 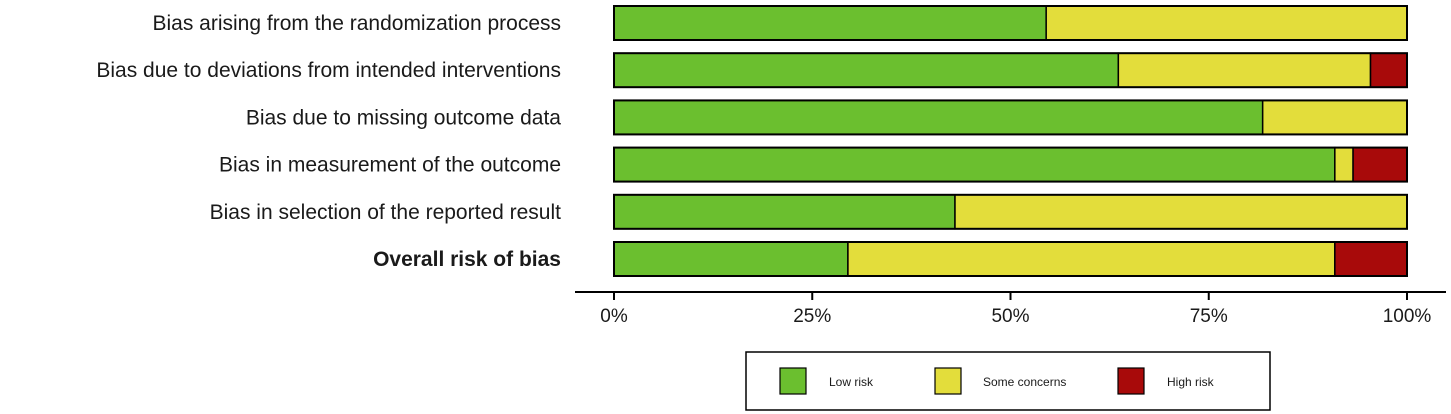 What do you see at coordinates (812, 316) in the screenshot?
I see `x-tick-label-1: 25%` at bounding box center [812, 316].